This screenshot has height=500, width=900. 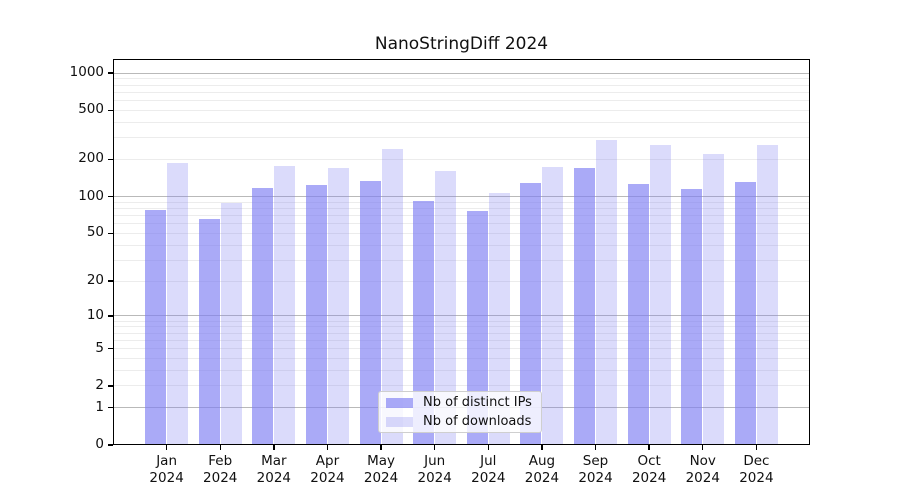 What do you see at coordinates (649, 469) in the screenshot?
I see `x-tick-label: Oct 2024` at bounding box center [649, 469].